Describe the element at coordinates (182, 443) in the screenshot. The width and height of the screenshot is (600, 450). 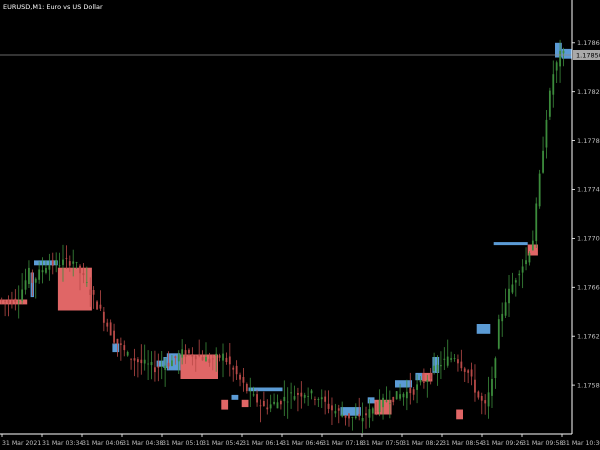
I see `time-tick-label: 31 Mar 05:10` at that location.